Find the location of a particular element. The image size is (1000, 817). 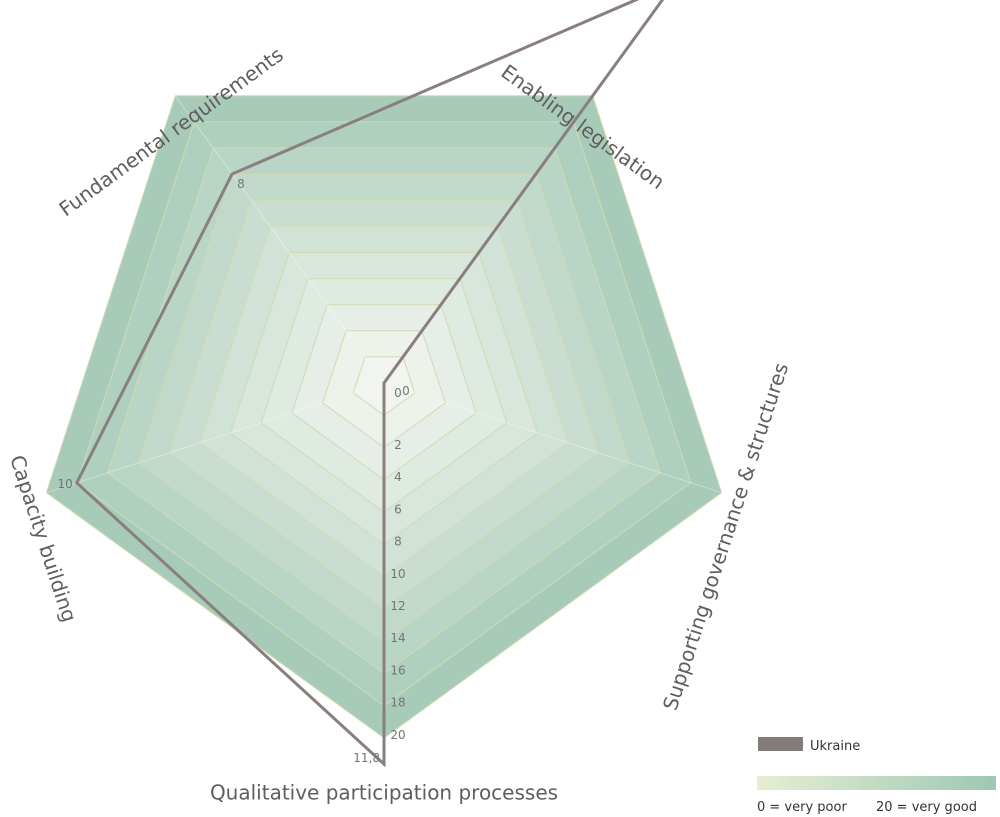

tick-label: 6 is located at coordinates (398, 509).